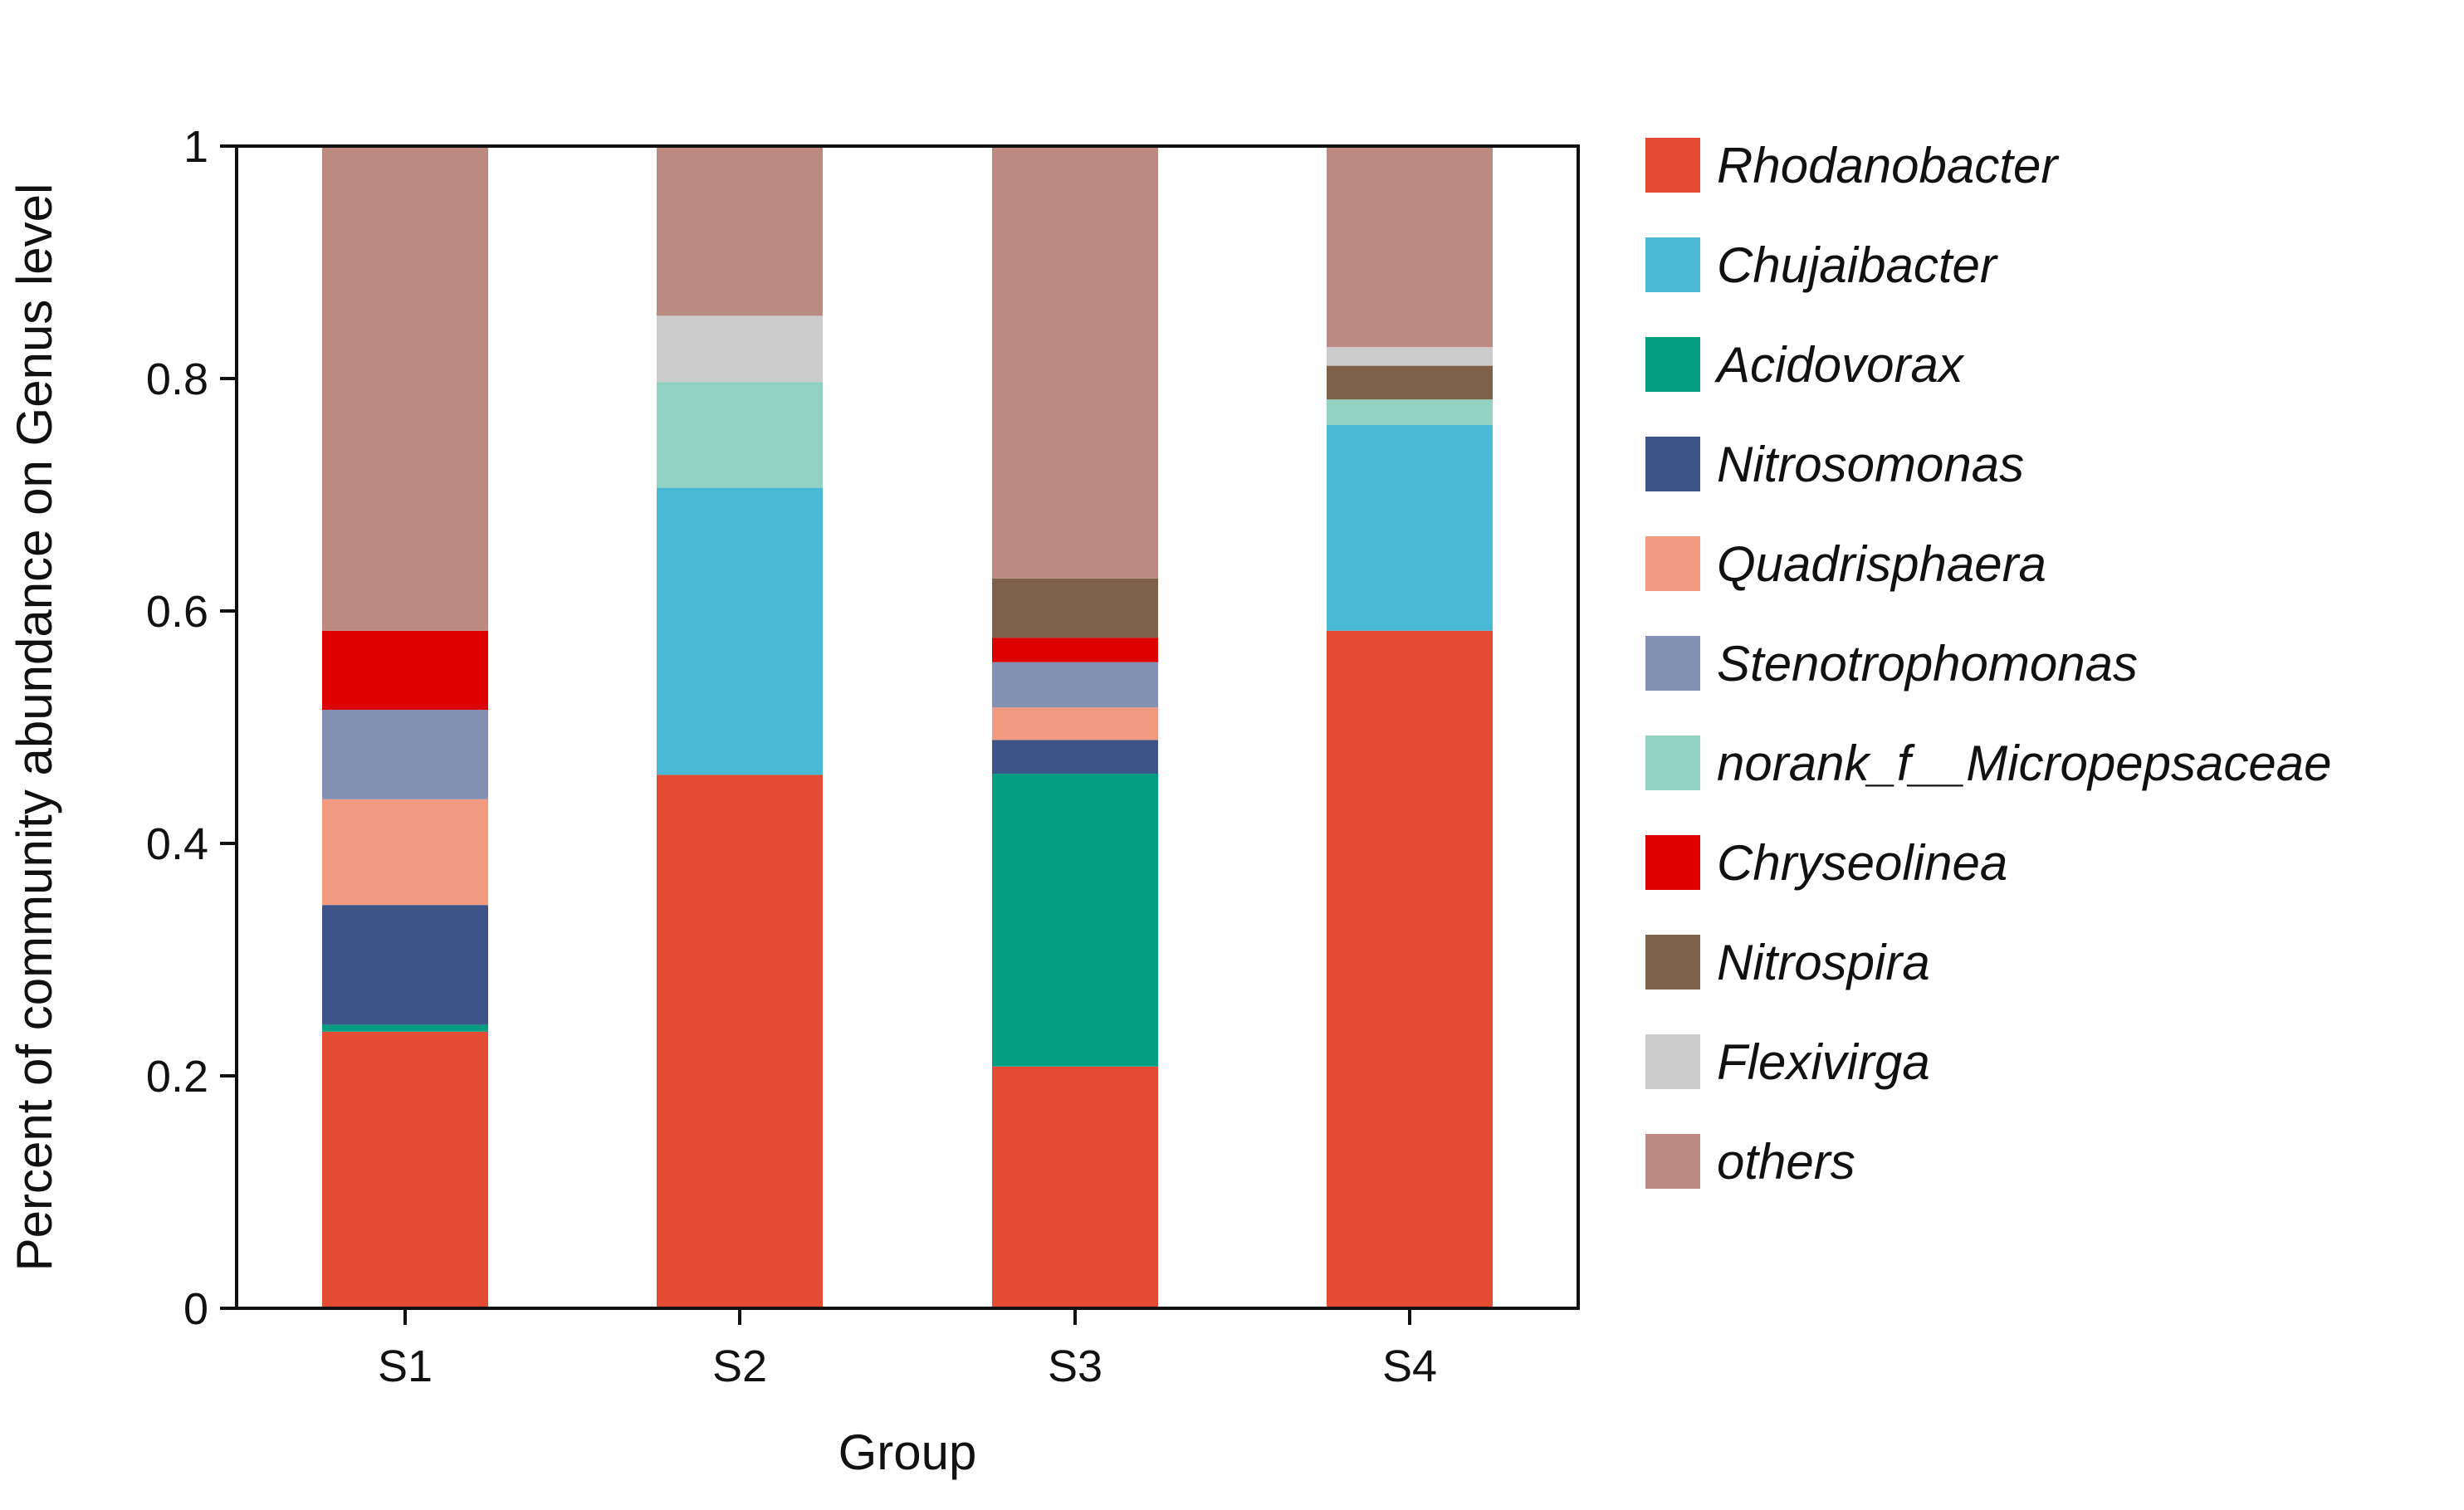 The width and height of the screenshot is (2464, 1510). I want to click on x-axis-title: Group, so click(907, 1452).